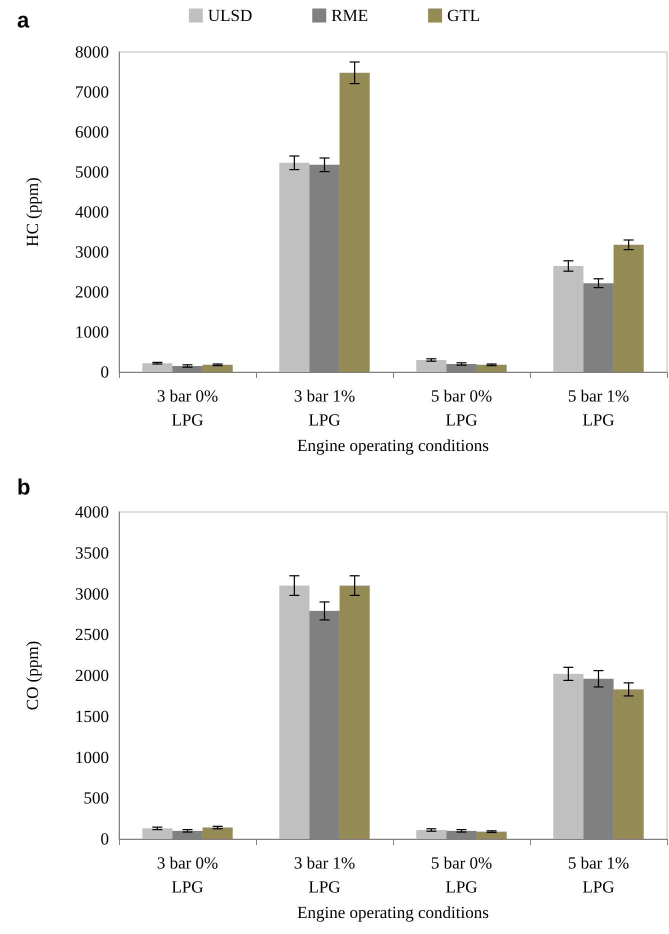 The width and height of the screenshot is (669, 934). What do you see at coordinates (230, 15) in the screenshot?
I see `legend-label: ULSD` at bounding box center [230, 15].